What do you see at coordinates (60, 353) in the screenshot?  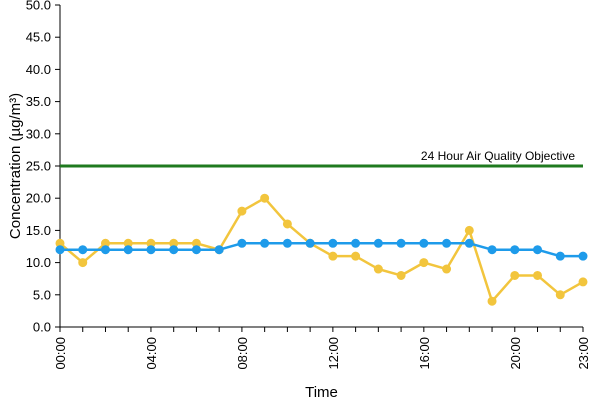 I see `x-tick-label: 00:00` at bounding box center [60, 353].